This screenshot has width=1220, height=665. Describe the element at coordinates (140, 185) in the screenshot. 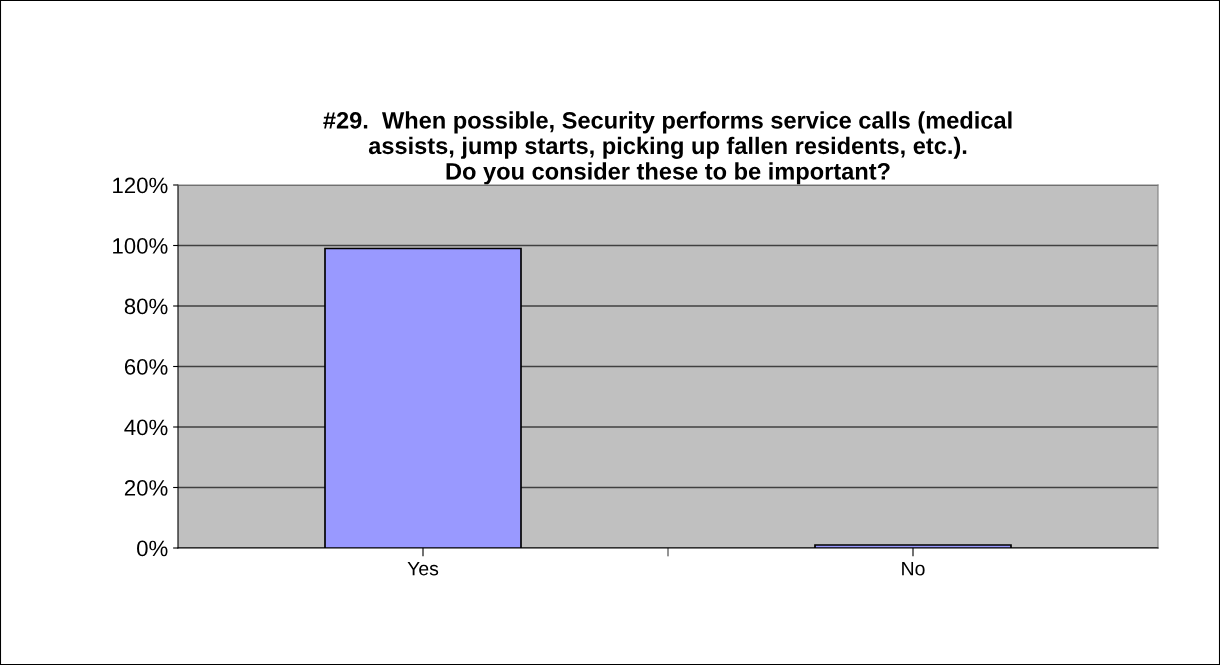

I see `y-tick-label: 120%` at that location.